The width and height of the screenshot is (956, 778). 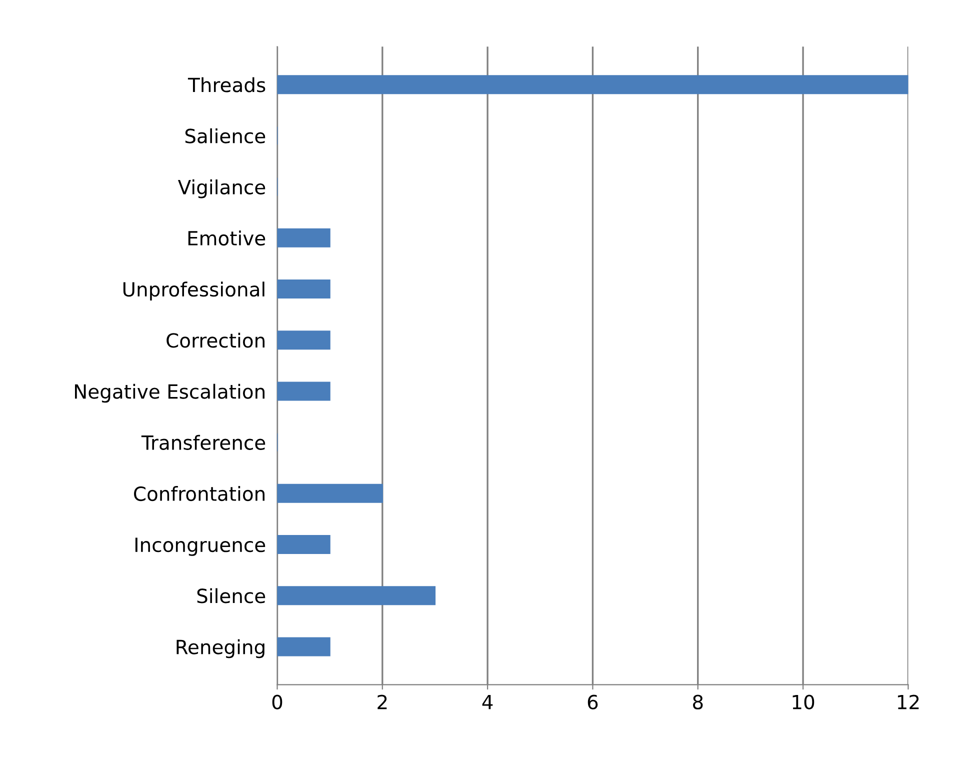 I want to click on y-tick-label: Correction, so click(x=215, y=340).